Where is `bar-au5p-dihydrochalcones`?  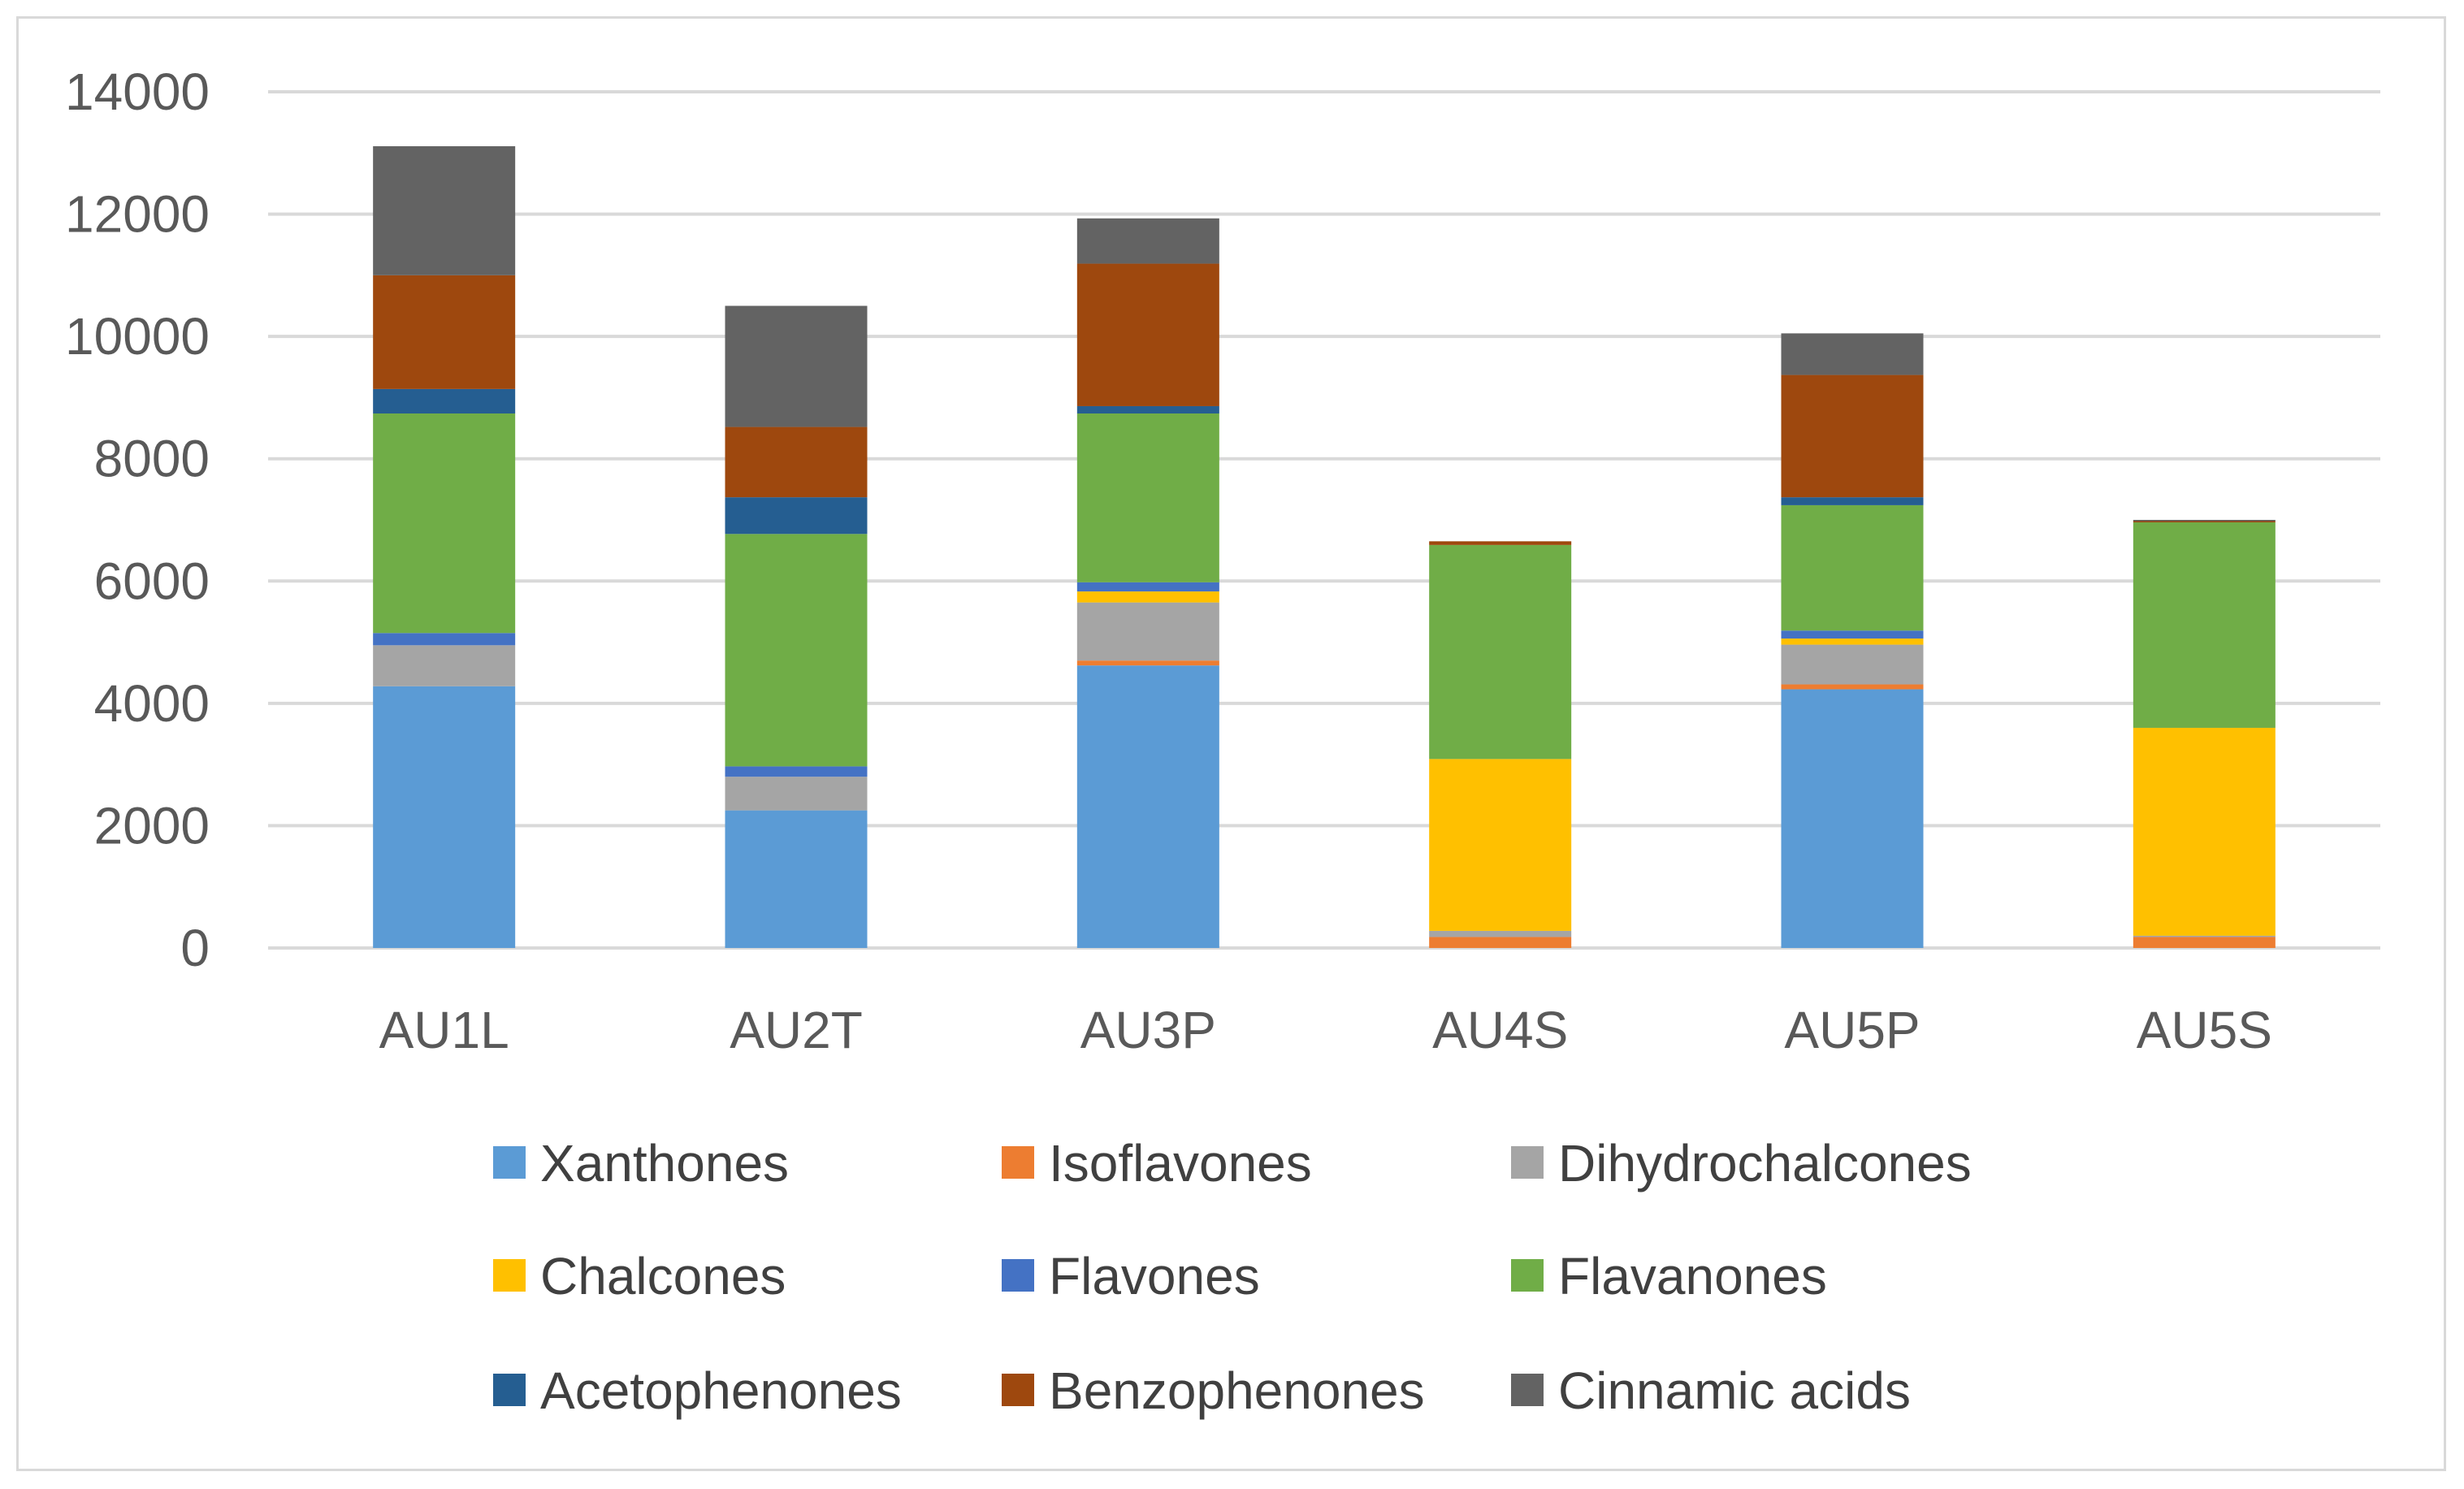 bar-au5p-dihydrochalcones is located at coordinates (1852, 665).